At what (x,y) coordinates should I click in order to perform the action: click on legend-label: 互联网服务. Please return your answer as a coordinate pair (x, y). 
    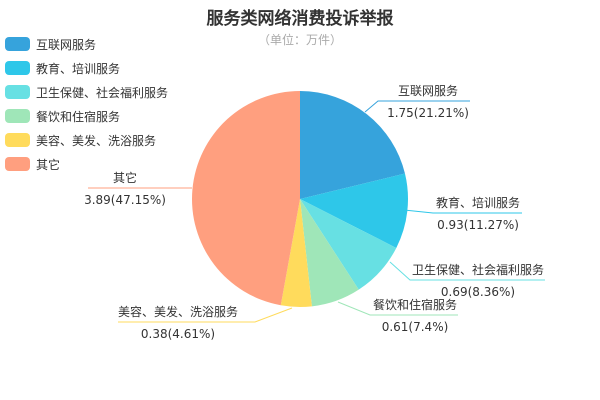
    Looking at the image, I should click on (66, 44).